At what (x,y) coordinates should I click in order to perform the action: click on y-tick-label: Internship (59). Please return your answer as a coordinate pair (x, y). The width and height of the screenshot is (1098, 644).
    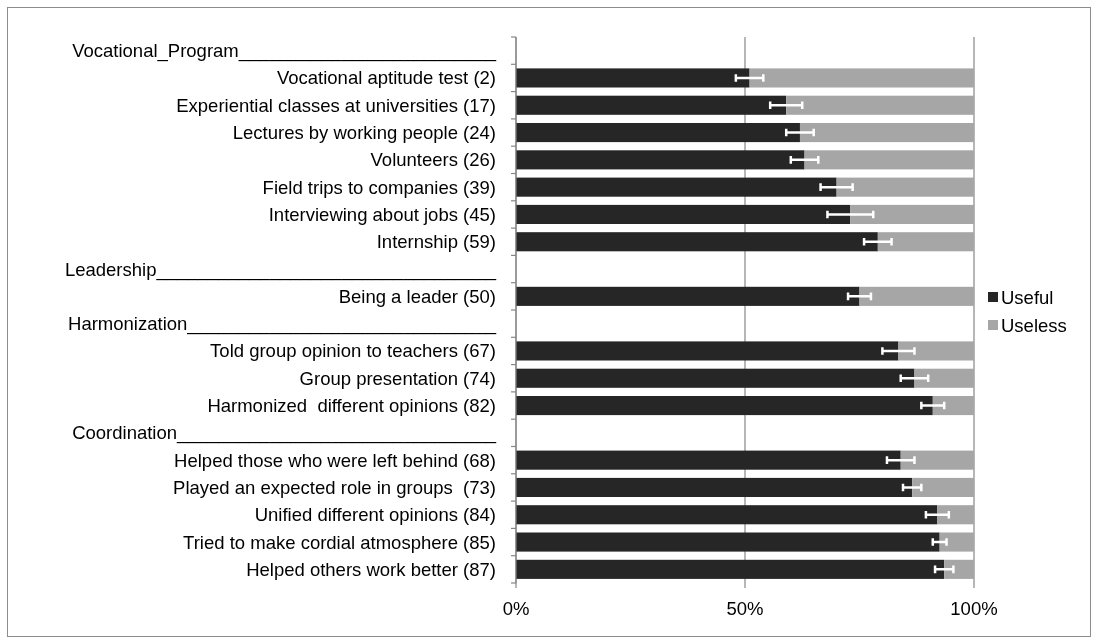
    Looking at the image, I should click on (436, 242).